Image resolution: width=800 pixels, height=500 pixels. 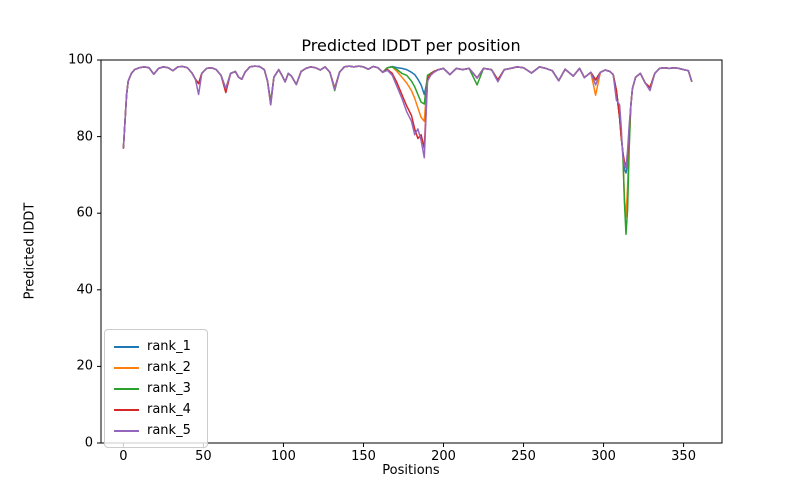 I want to click on legend: rank_1 rank_2 rank_3 rank_4 rank_5, so click(x=156, y=388).